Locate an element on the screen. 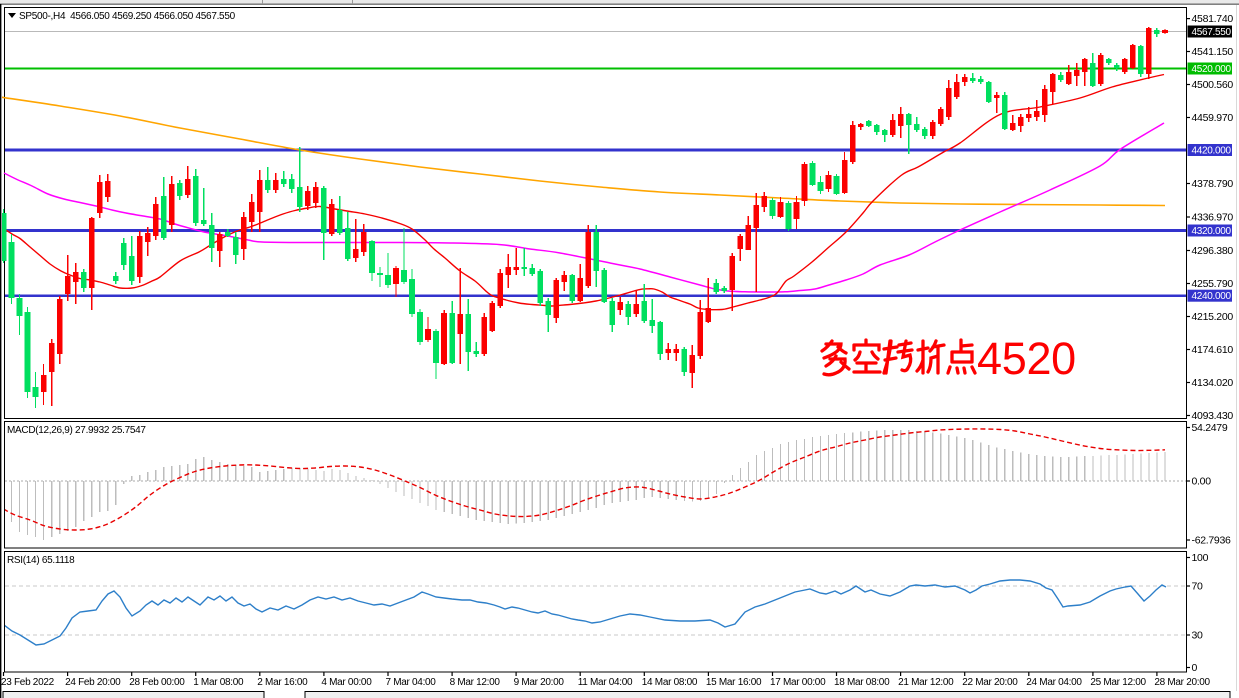 This screenshot has height=698, width=1239. svg-text: 22 Mar 20:00 is located at coordinates (990, 682).